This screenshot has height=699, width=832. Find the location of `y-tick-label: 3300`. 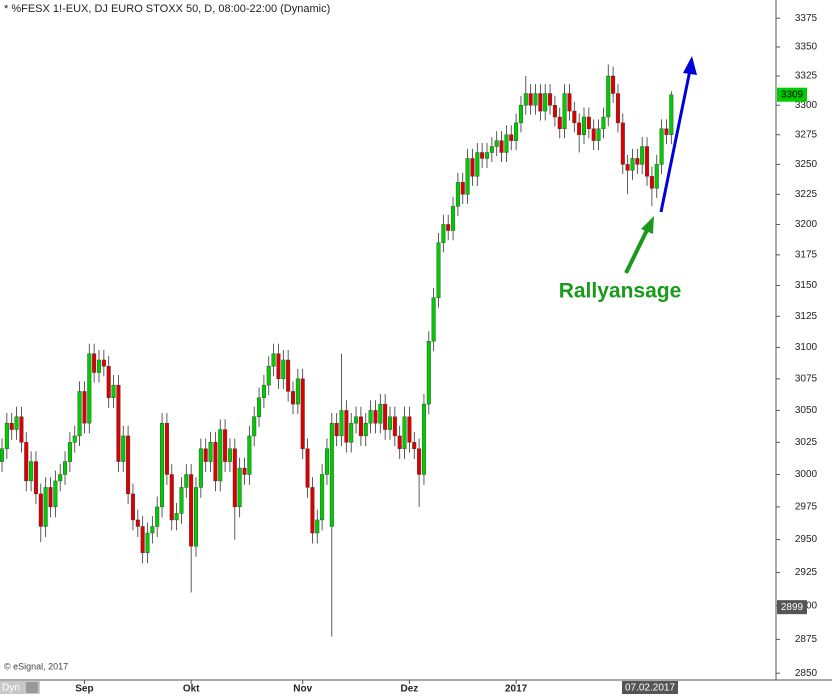

y-tick-label: 3300 is located at coordinates (806, 105).